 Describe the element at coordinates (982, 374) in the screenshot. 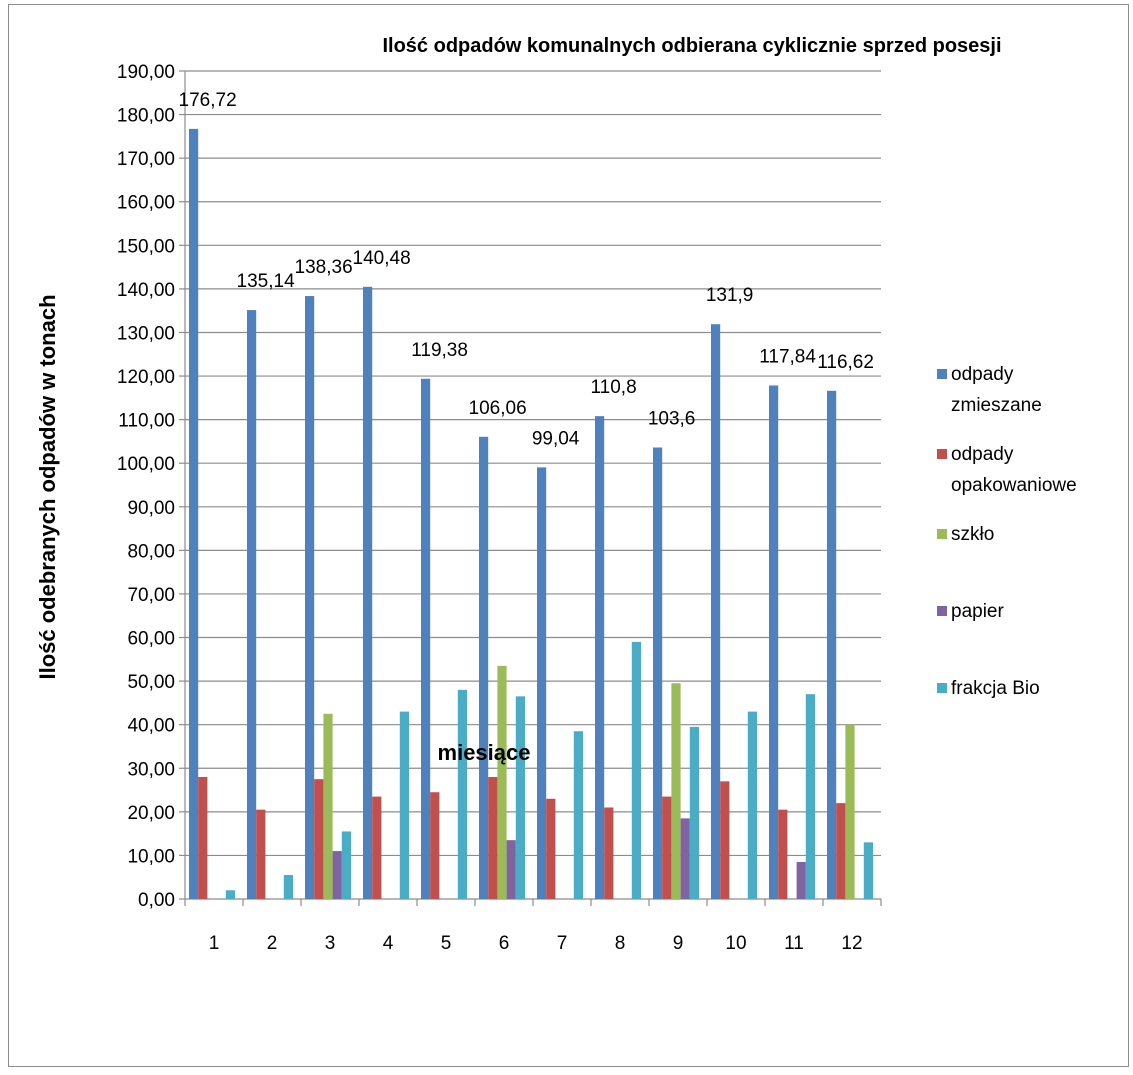

I see `legend-label: odpady` at that location.